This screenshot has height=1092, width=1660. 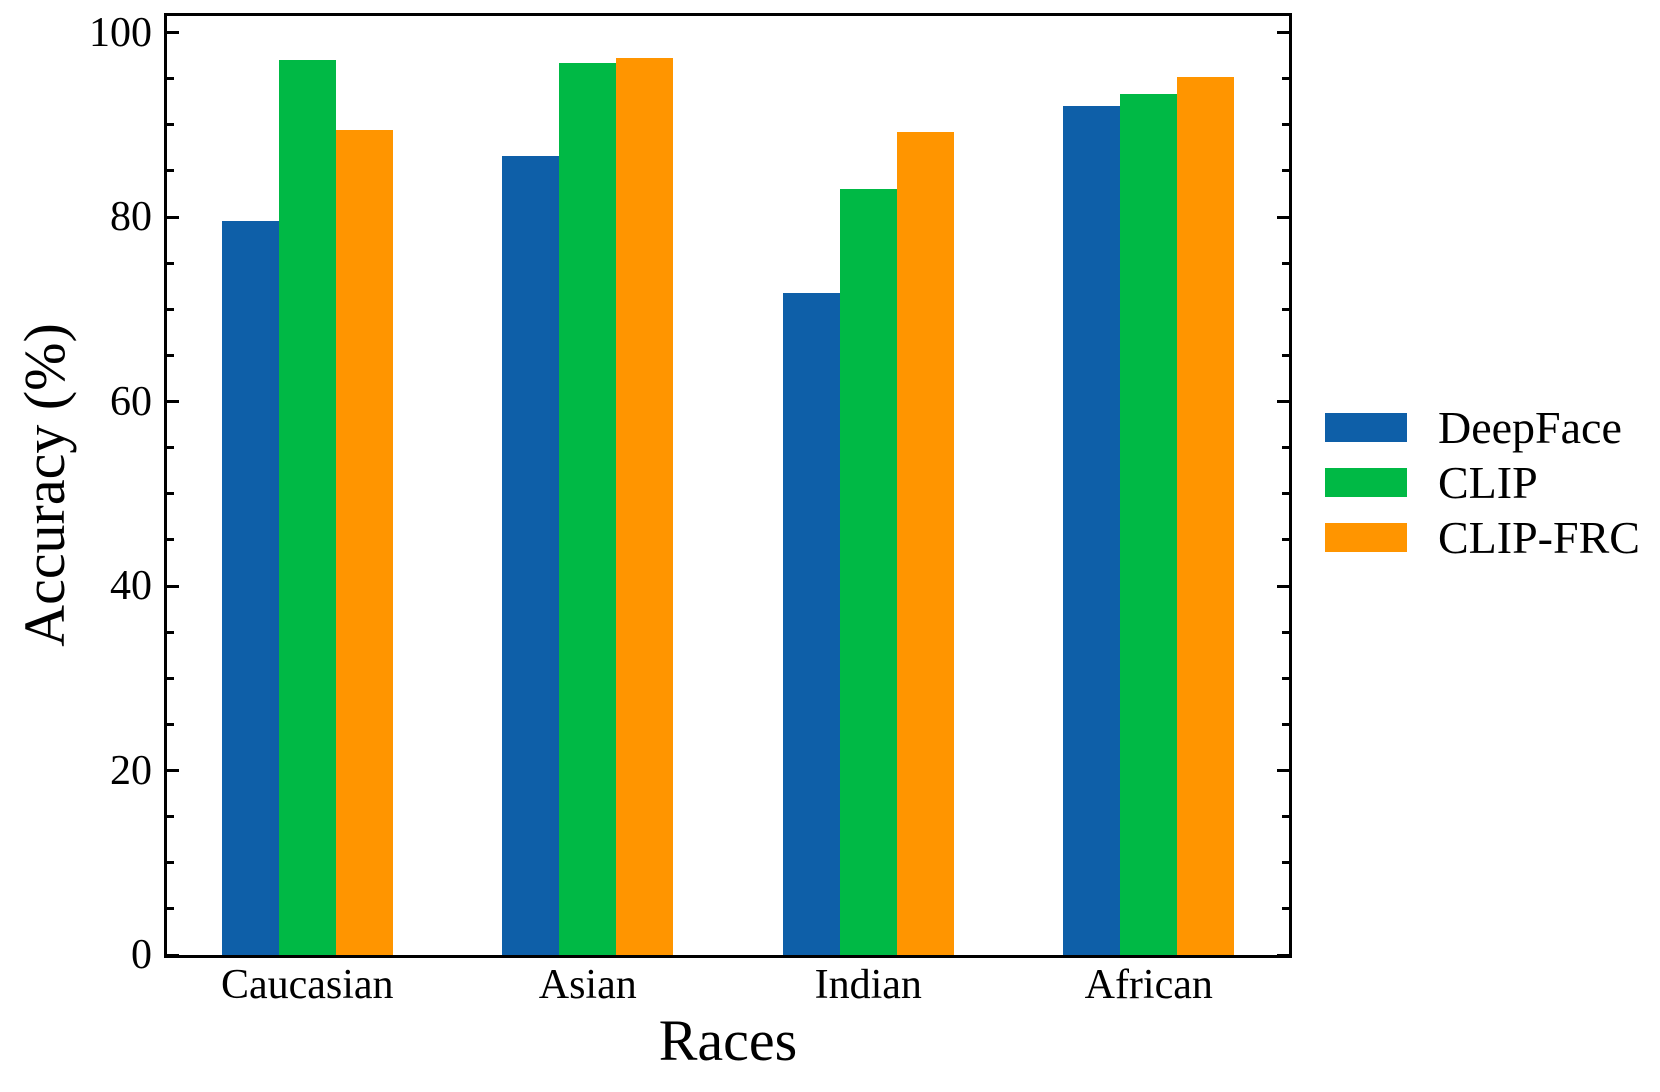 I want to click on x-tick-label-african: African, so click(x=1148, y=985).